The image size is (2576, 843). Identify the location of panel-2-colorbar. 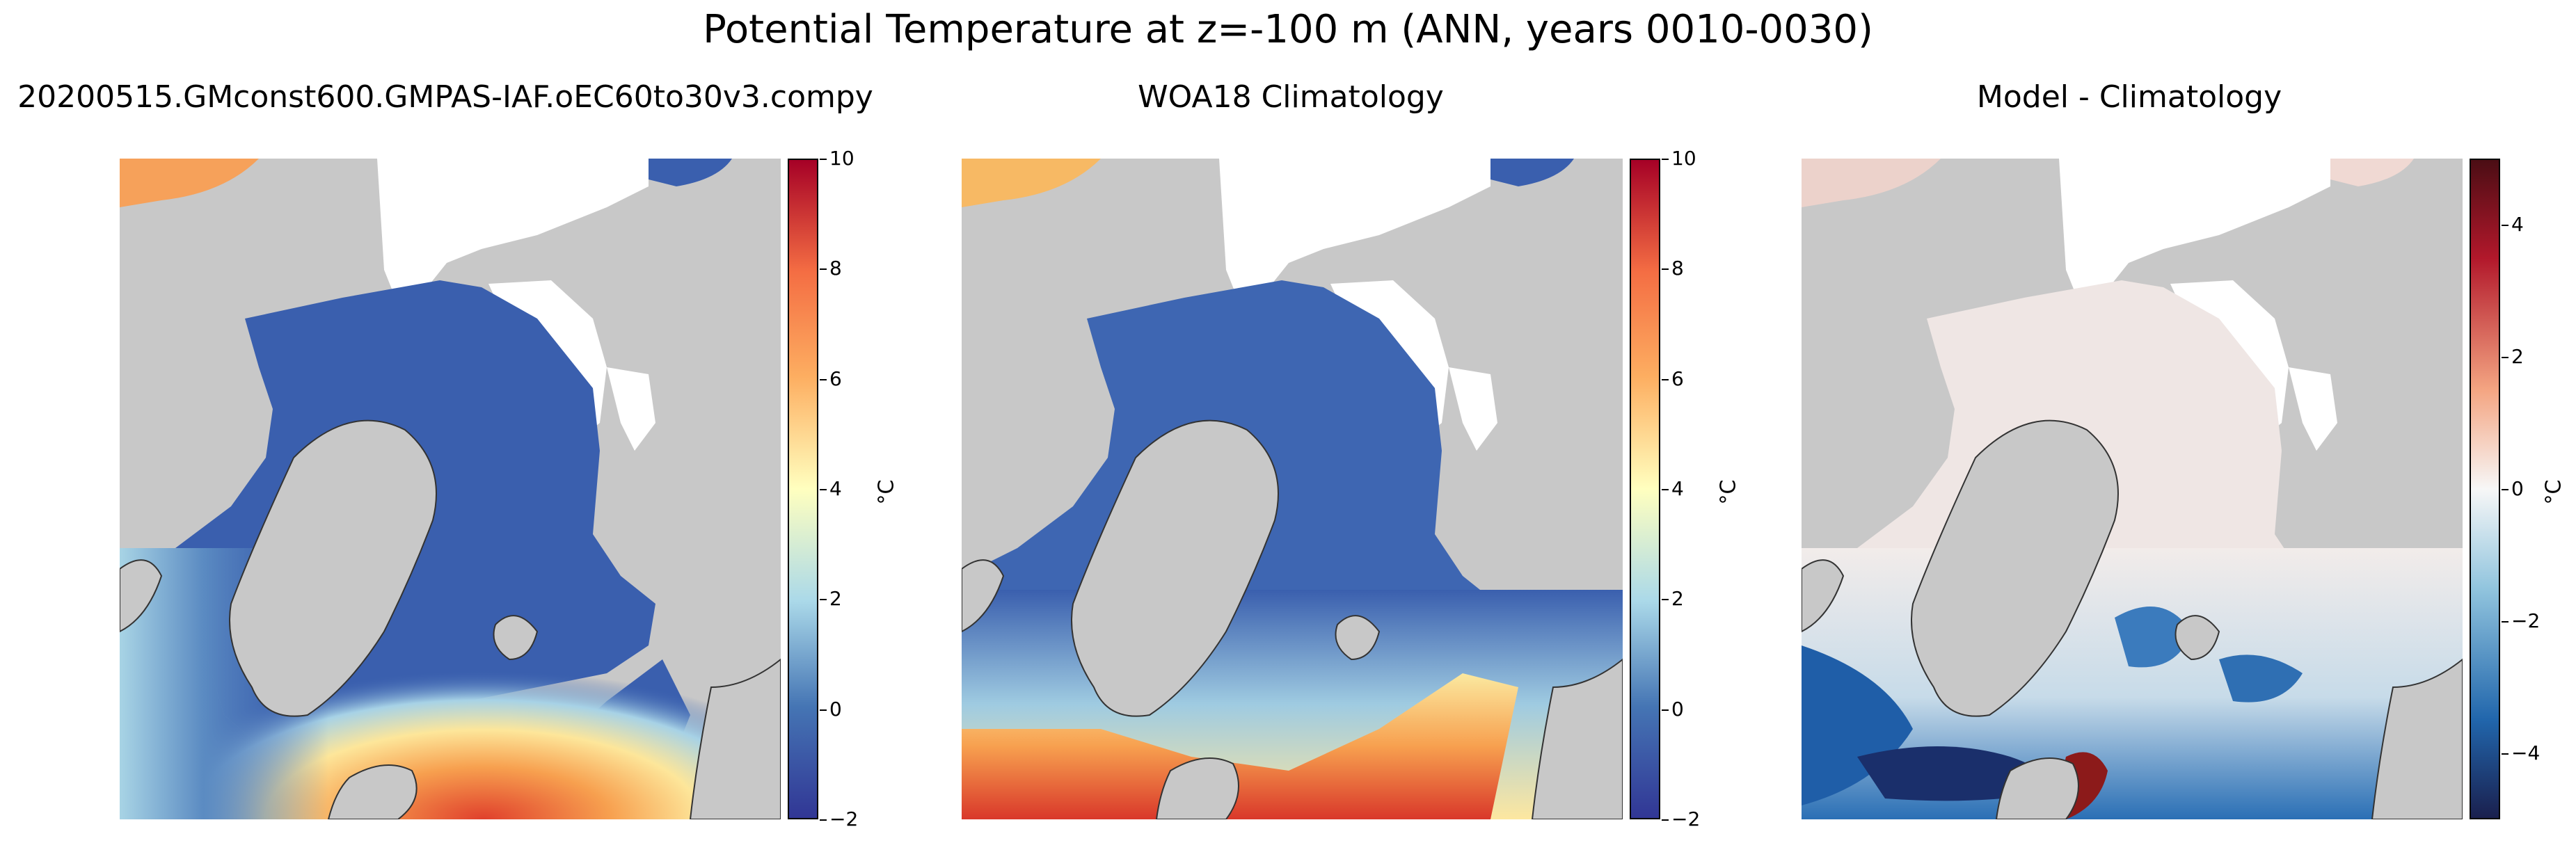
(1645, 489).